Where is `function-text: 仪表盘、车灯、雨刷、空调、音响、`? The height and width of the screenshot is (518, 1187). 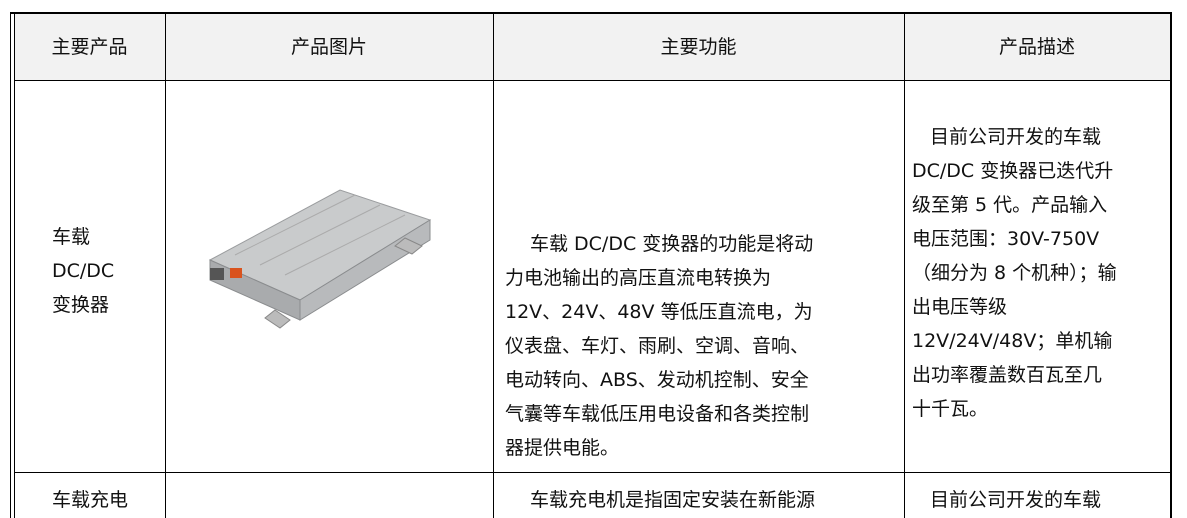
function-text: 仪表盘、车灯、雨刷、空调、音响、 is located at coordinates (657, 346).